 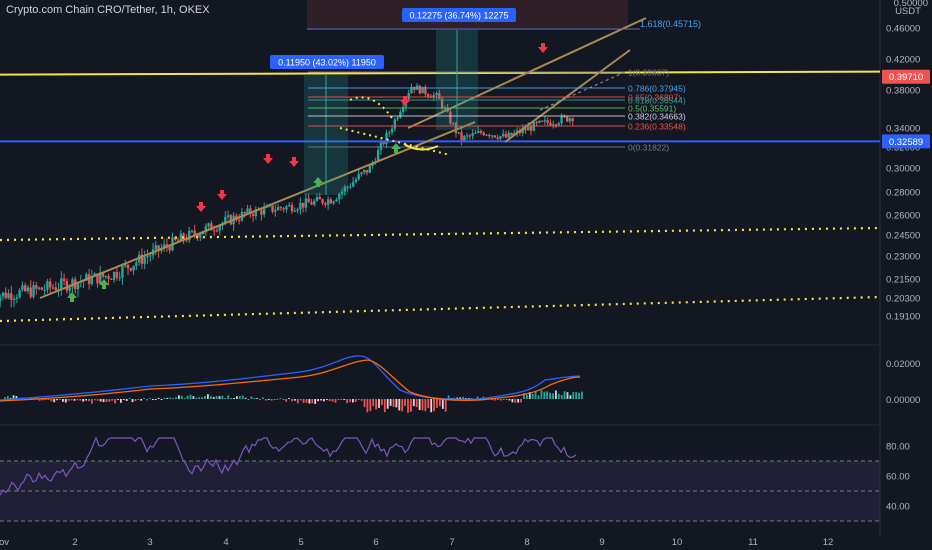 What do you see at coordinates (290, 380) in the screenshot?
I see `signal-line` at bounding box center [290, 380].